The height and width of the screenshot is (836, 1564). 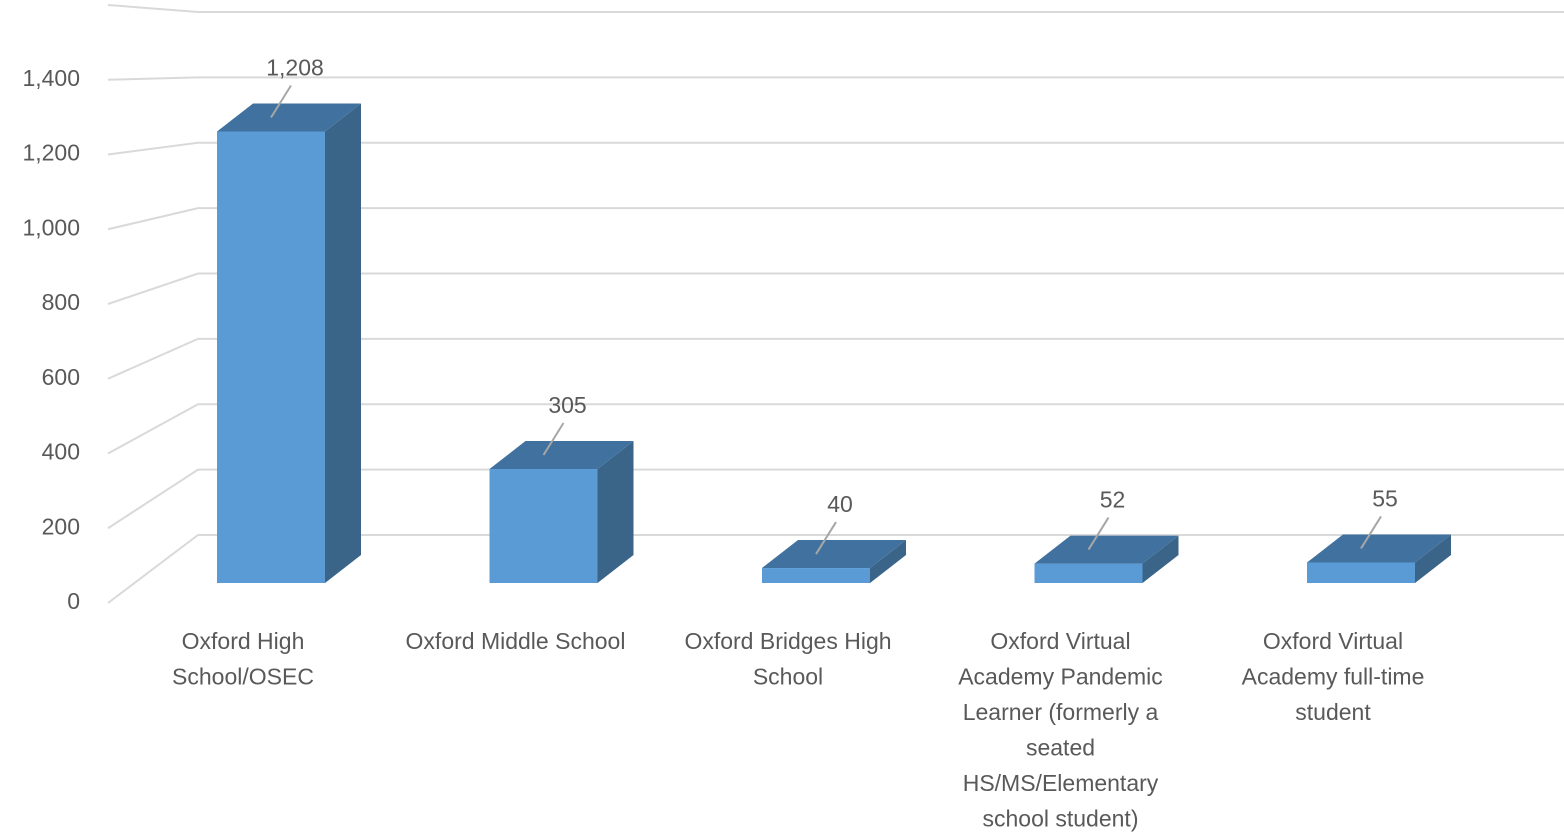 What do you see at coordinates (1333, 676) in the screenshot?
I see `x-tick-label: Oxford Virtual Academy full-time student` at bounding box center [1333, 676].